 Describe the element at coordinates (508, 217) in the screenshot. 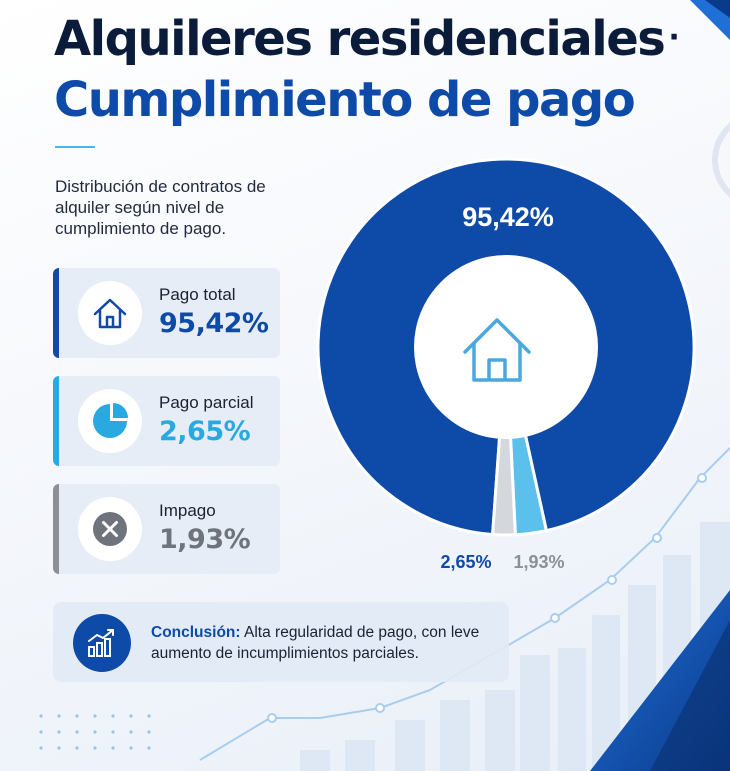

I see `slice-label-pago-total: 95,42%` at that location.